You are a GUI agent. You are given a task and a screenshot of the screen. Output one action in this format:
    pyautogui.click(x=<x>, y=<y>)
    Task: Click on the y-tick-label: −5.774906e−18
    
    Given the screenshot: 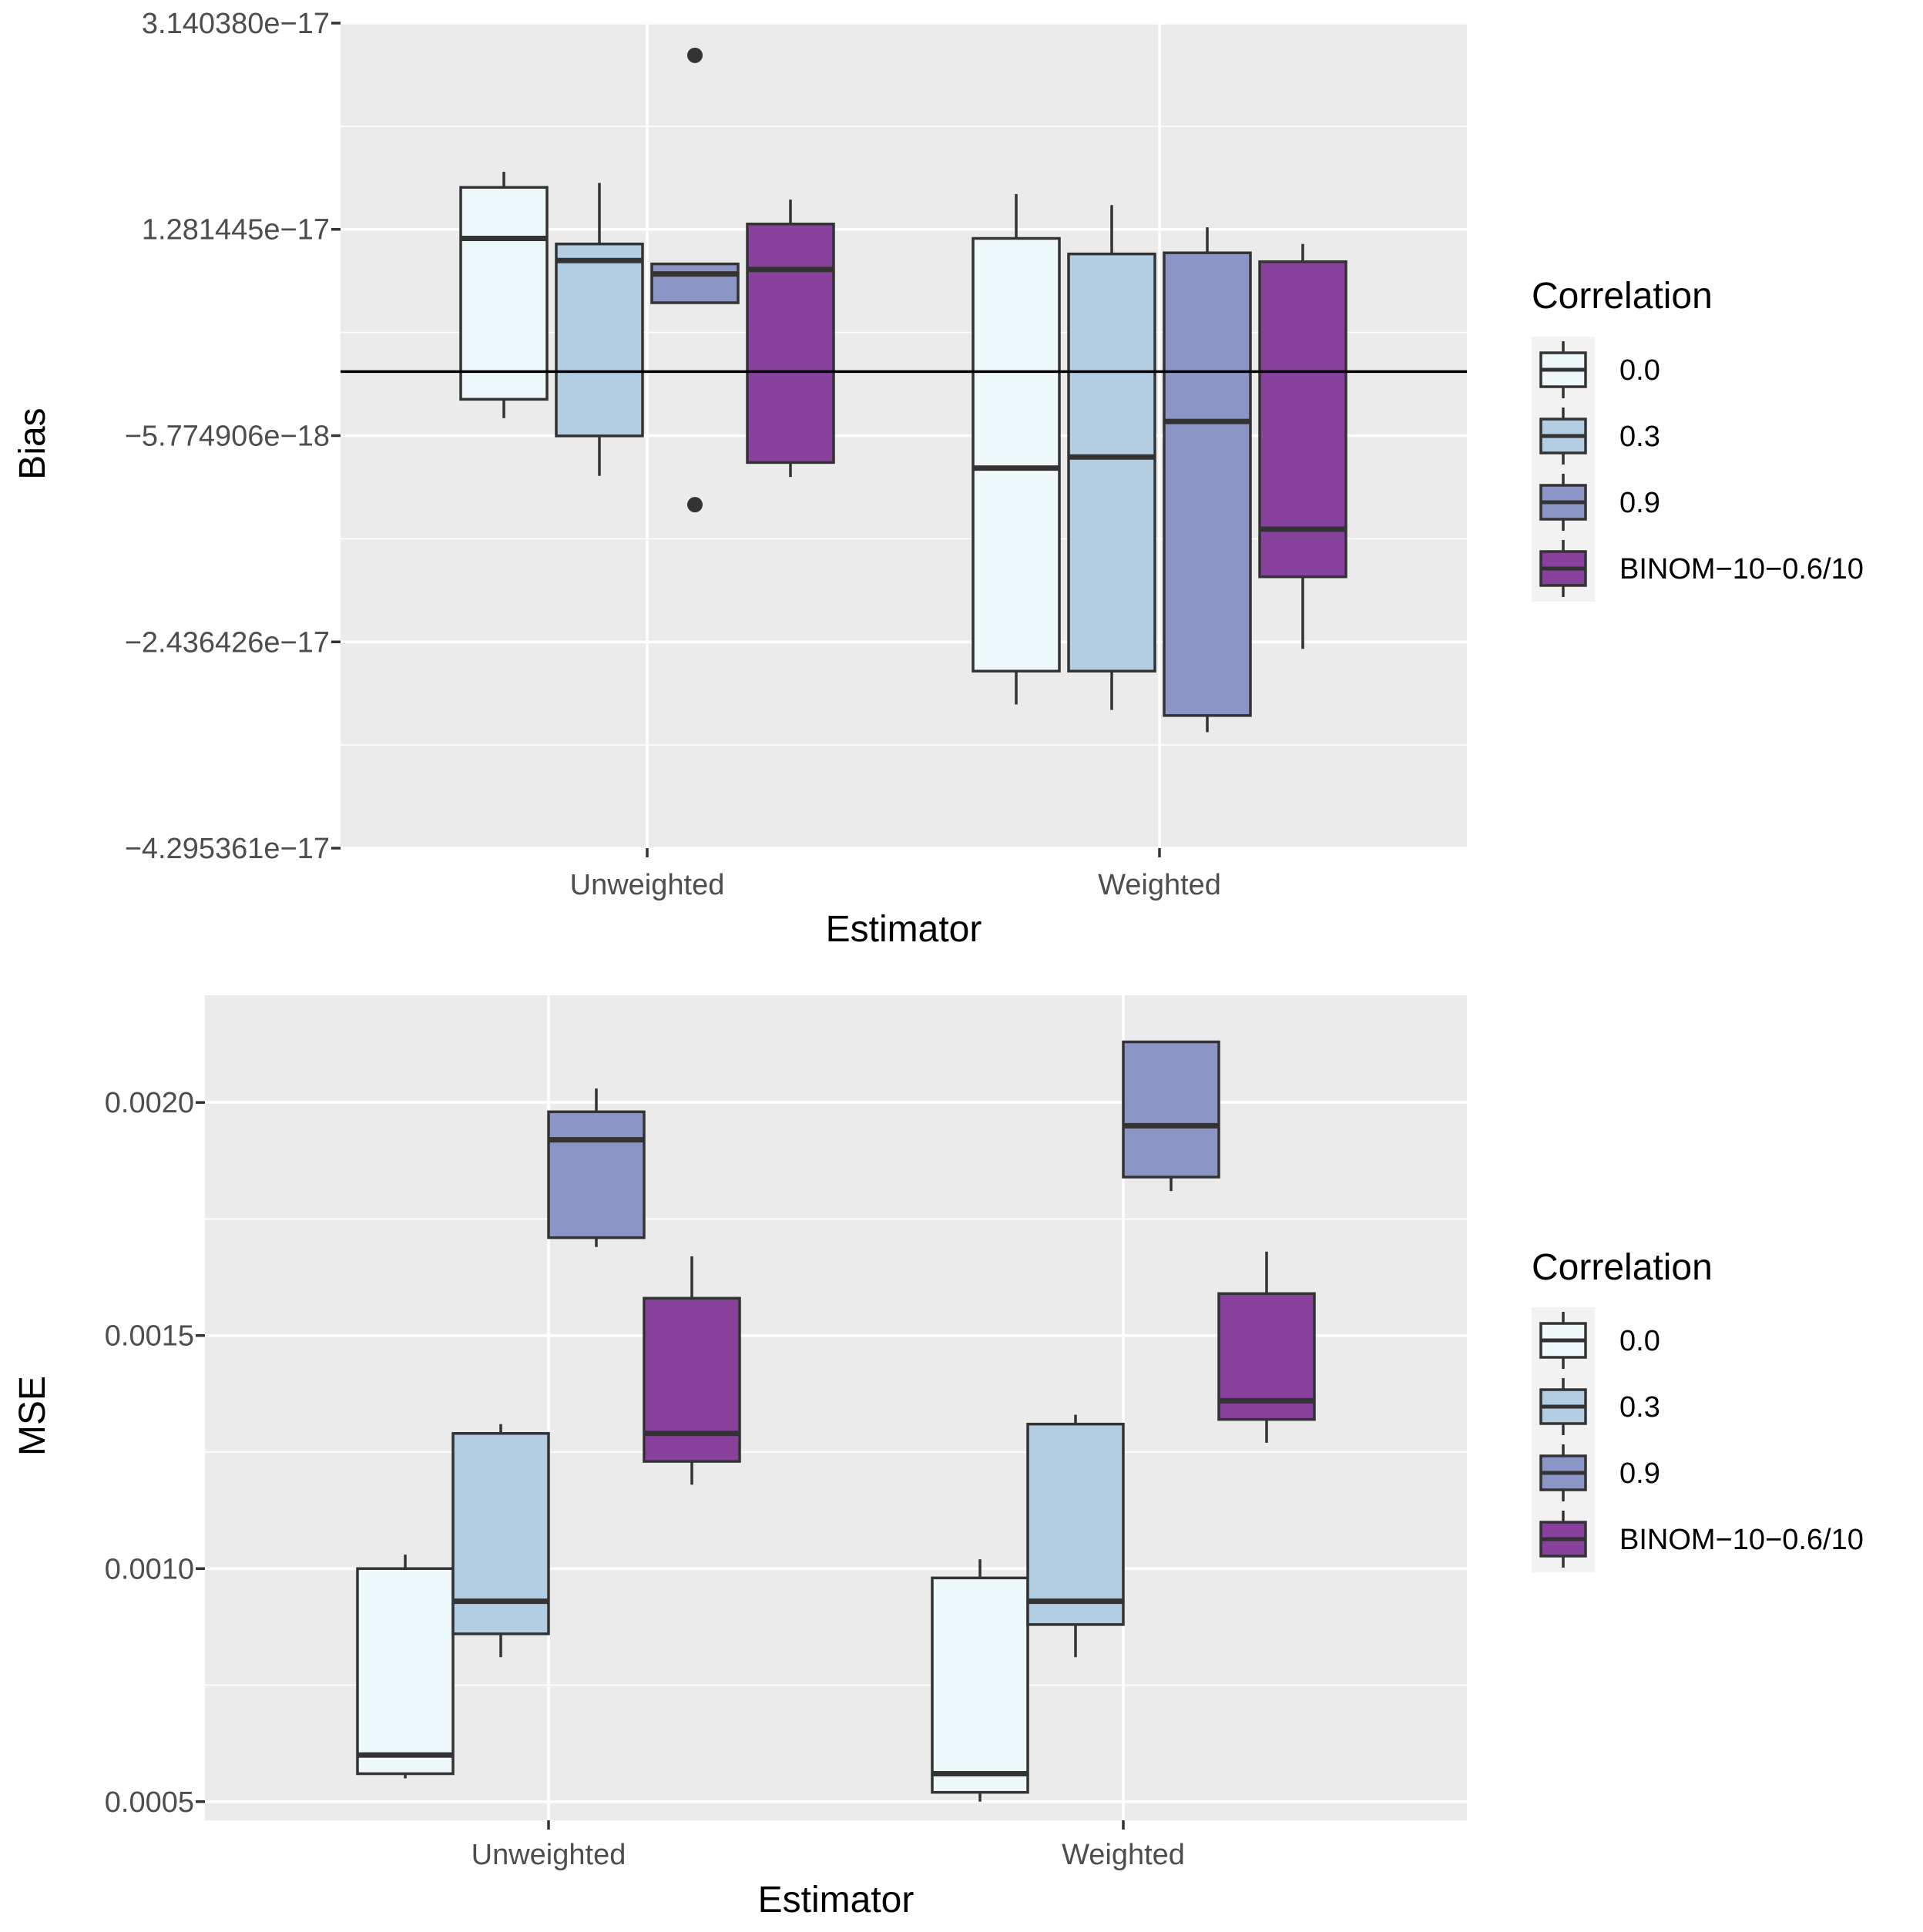 What is the action you would take?
    pyautogui.click(x=227, y=437)
    